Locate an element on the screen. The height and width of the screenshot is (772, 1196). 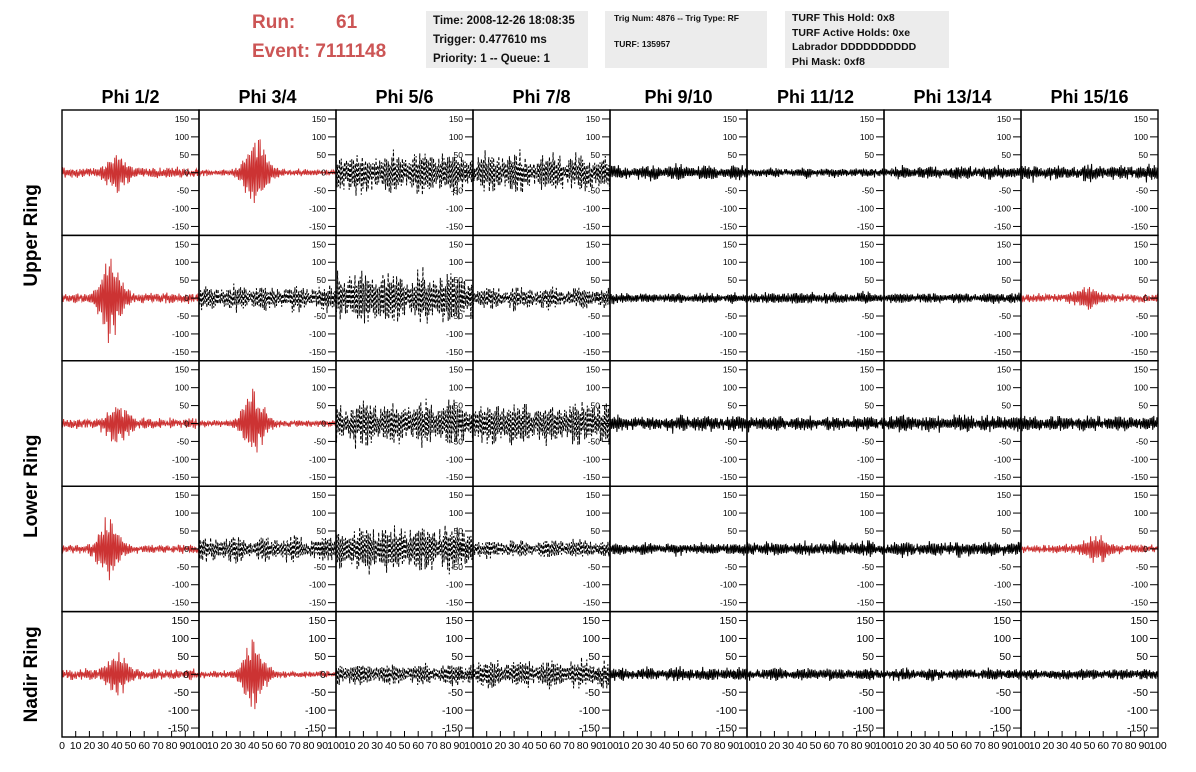
panel-frame is located at coordinates (404, 298).